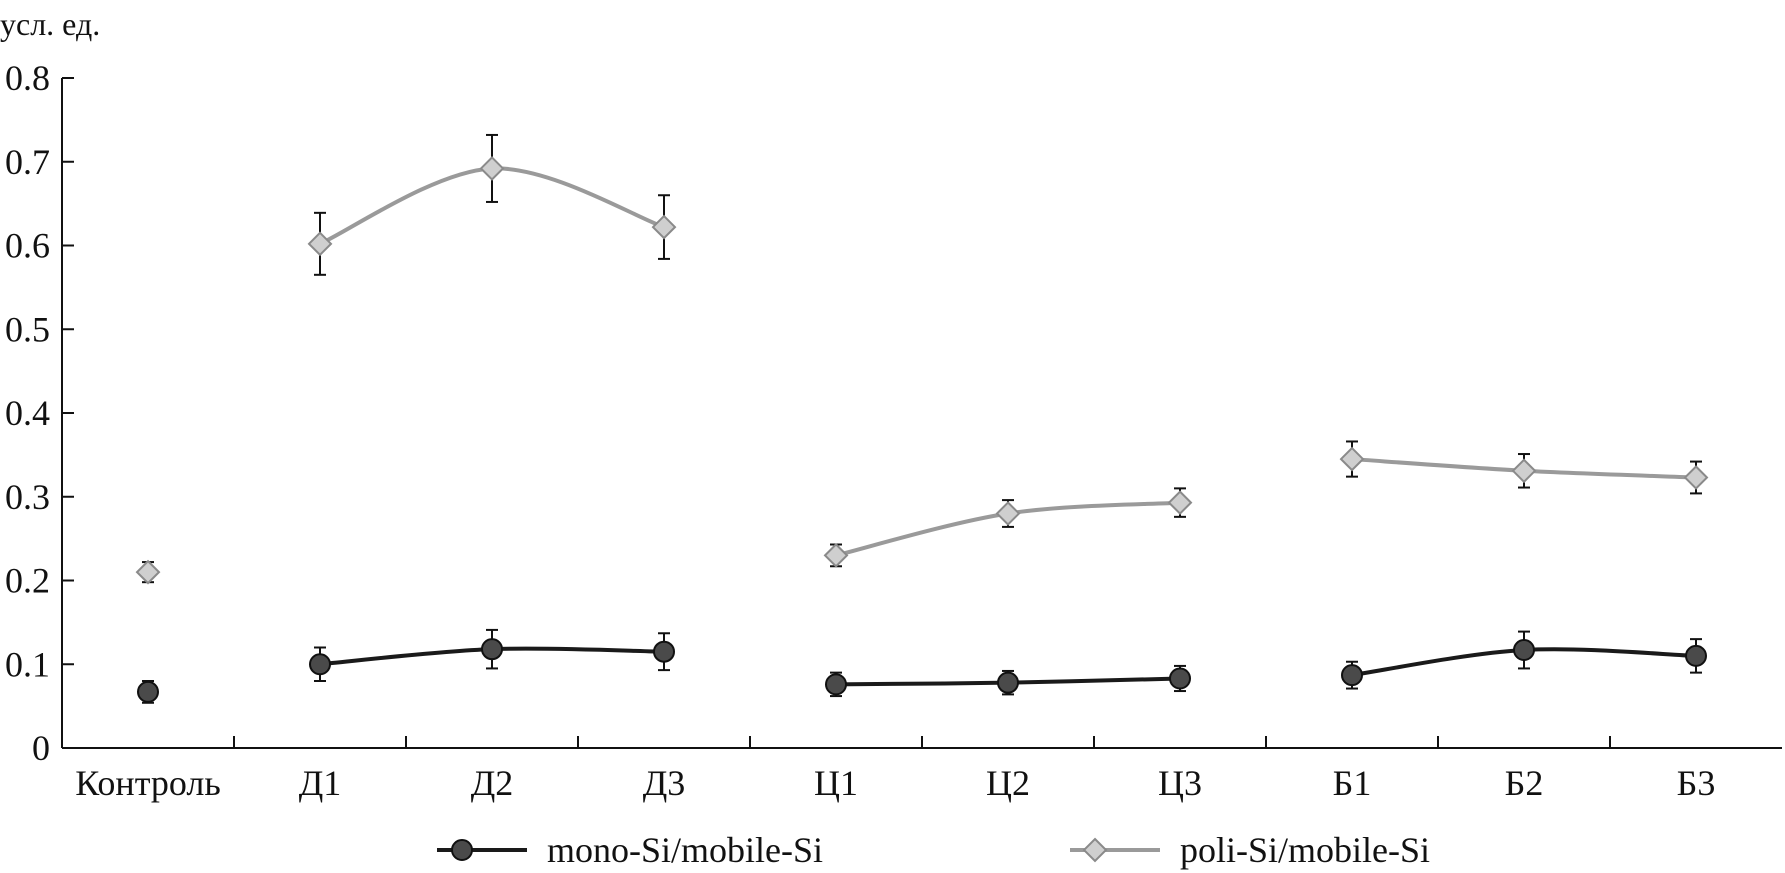 The image size is (1785, 873). I want to click on legend-label: mono-Si/mobile-Si, so click(685, 850).